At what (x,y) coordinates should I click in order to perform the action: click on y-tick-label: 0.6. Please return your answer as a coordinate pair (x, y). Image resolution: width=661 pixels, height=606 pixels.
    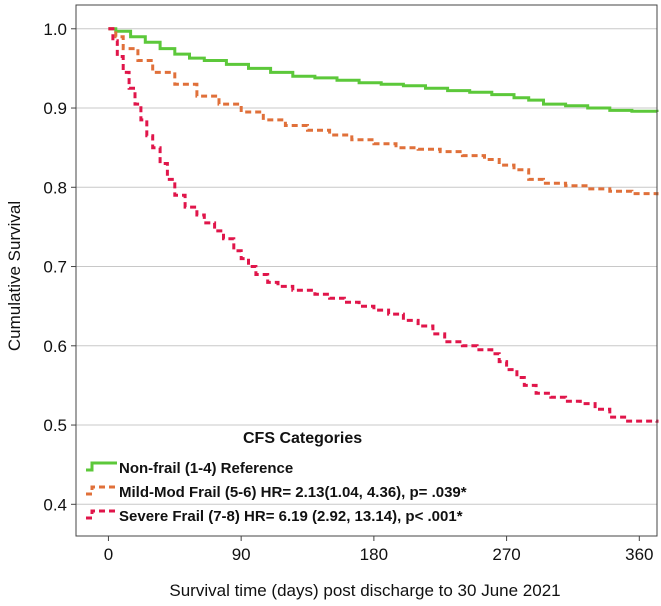
    Looking at the image, I should click on (55, 346).